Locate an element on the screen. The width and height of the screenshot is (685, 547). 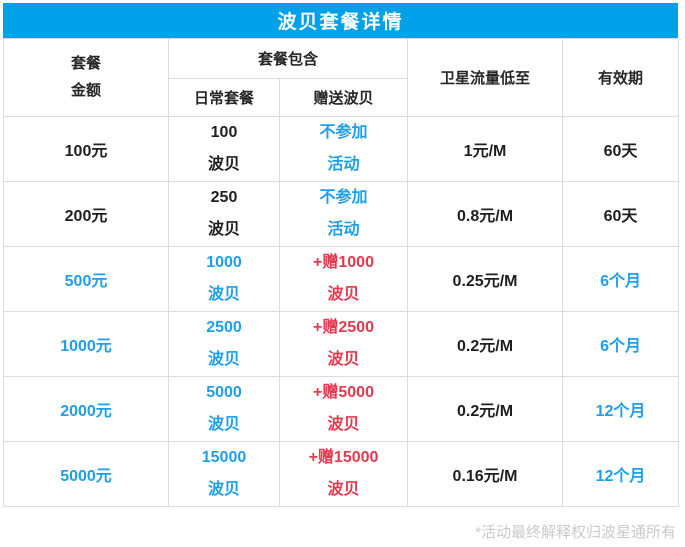
cell-gift-line1: +赠15000 is located at coordinates (343, 457).